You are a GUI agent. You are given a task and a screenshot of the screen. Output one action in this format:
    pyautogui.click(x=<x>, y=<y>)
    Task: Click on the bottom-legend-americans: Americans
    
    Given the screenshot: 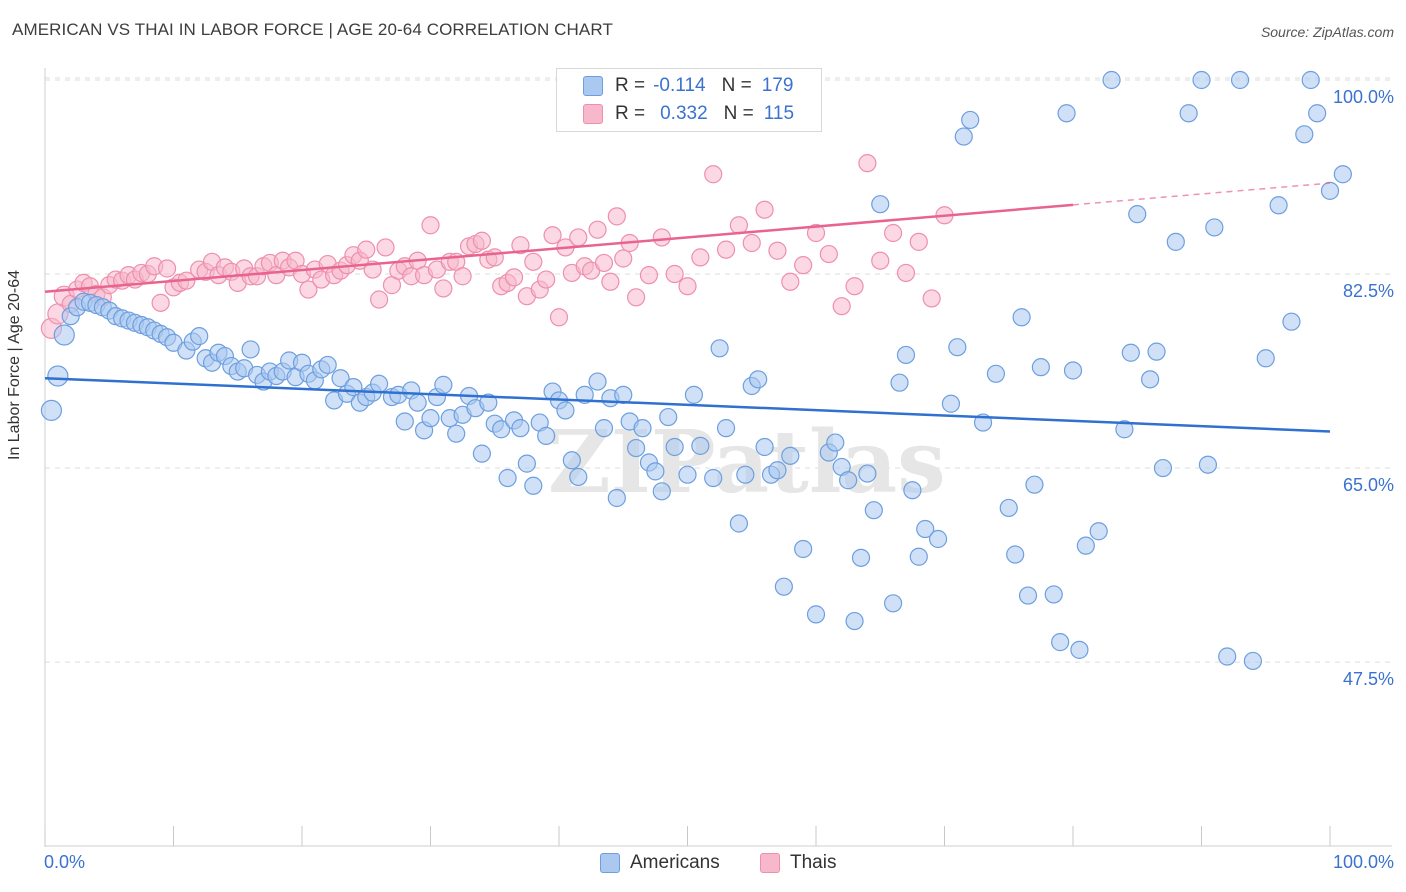 What is the action you would take?
    pyautogui.click(x=660, y=863)
    